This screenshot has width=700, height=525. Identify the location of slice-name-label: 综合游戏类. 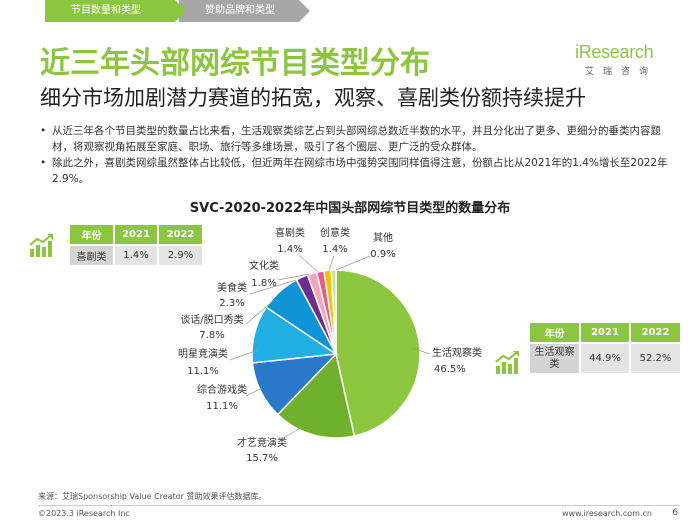
(222, 389).